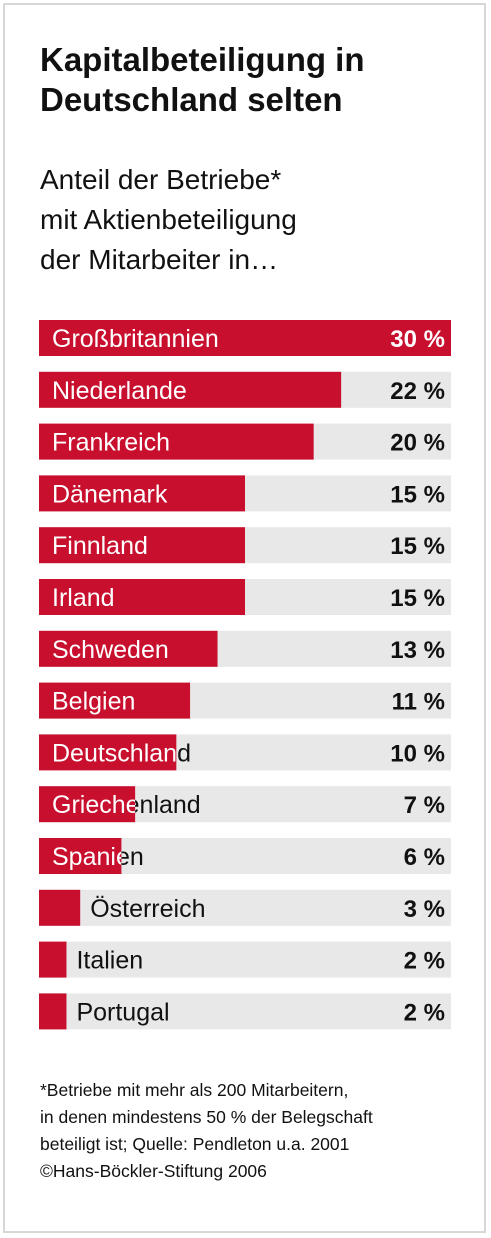 This screenshot has height=1238, width=491. I want to click on bar-row: Schweden 13 %, so click(245, 648).